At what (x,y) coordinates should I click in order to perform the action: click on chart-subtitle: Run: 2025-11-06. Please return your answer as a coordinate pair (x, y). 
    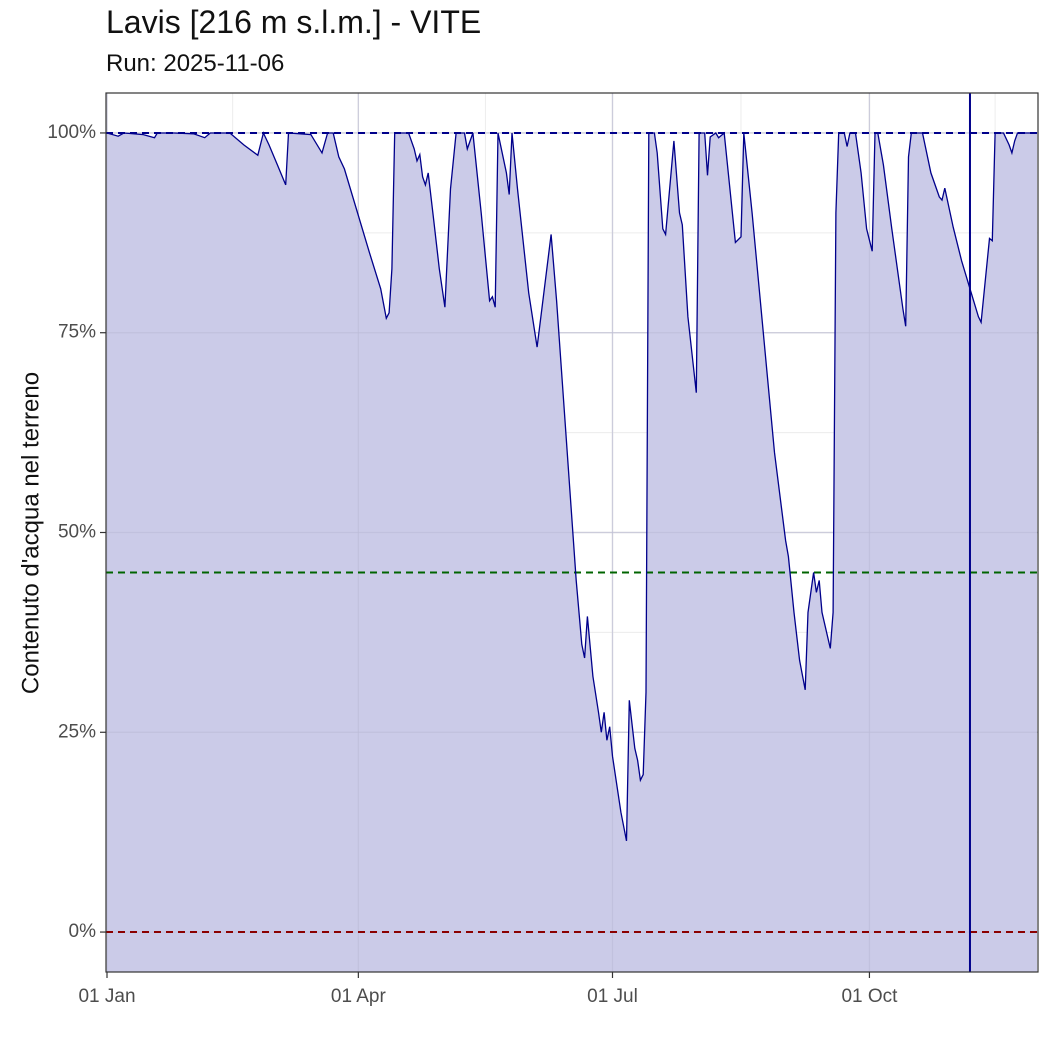
    Looking at the image, I should click on (195, 63).